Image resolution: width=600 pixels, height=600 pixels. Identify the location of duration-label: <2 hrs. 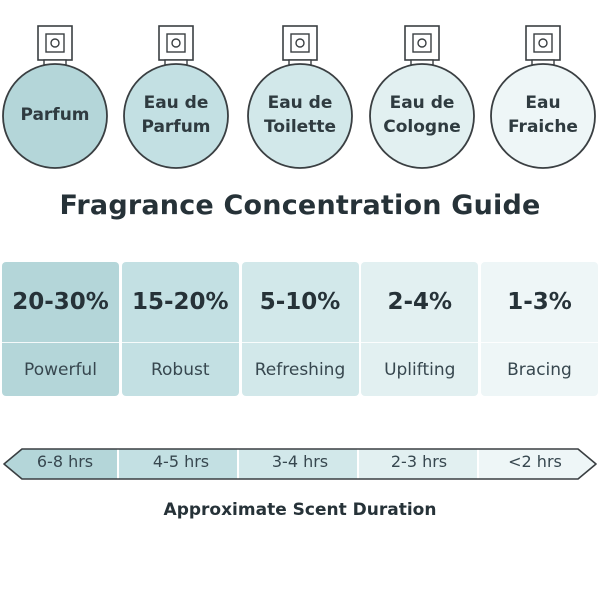
(535, 461).